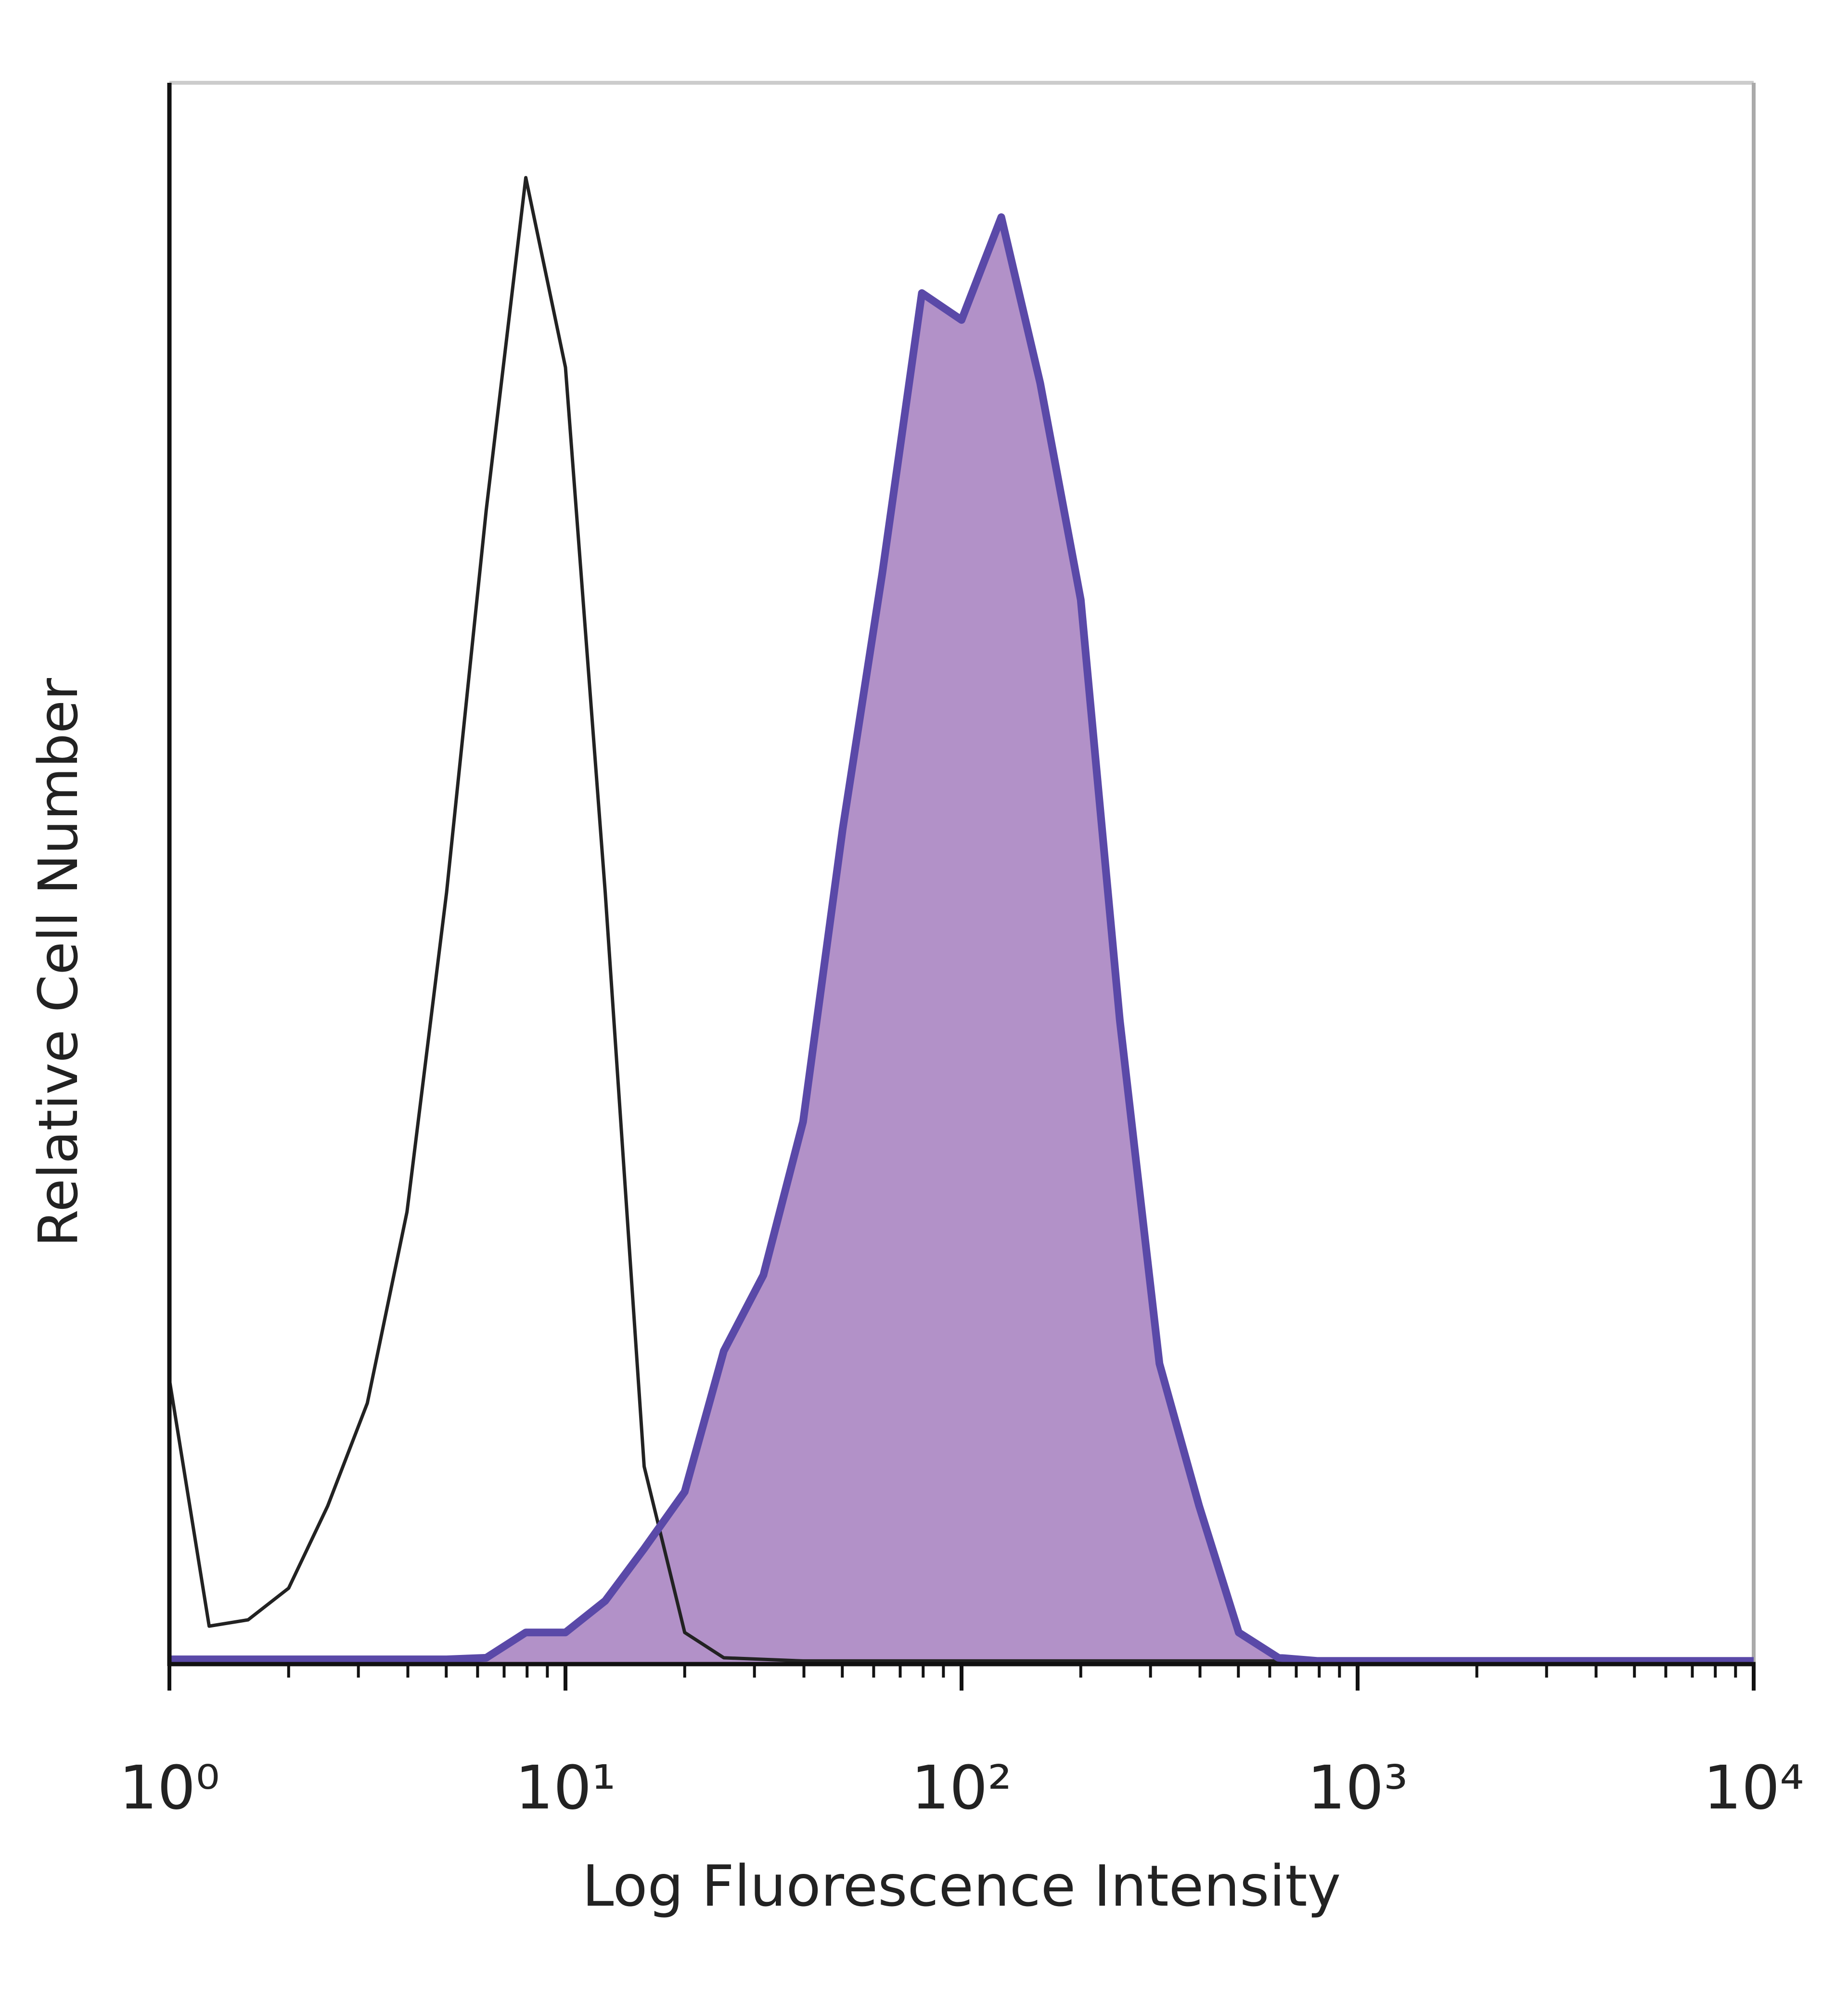  What do you see at coordinates (1357, 1788) in the screenshot?
I see `x-tick-label: 10³` at bounding box center [1357, 1788].